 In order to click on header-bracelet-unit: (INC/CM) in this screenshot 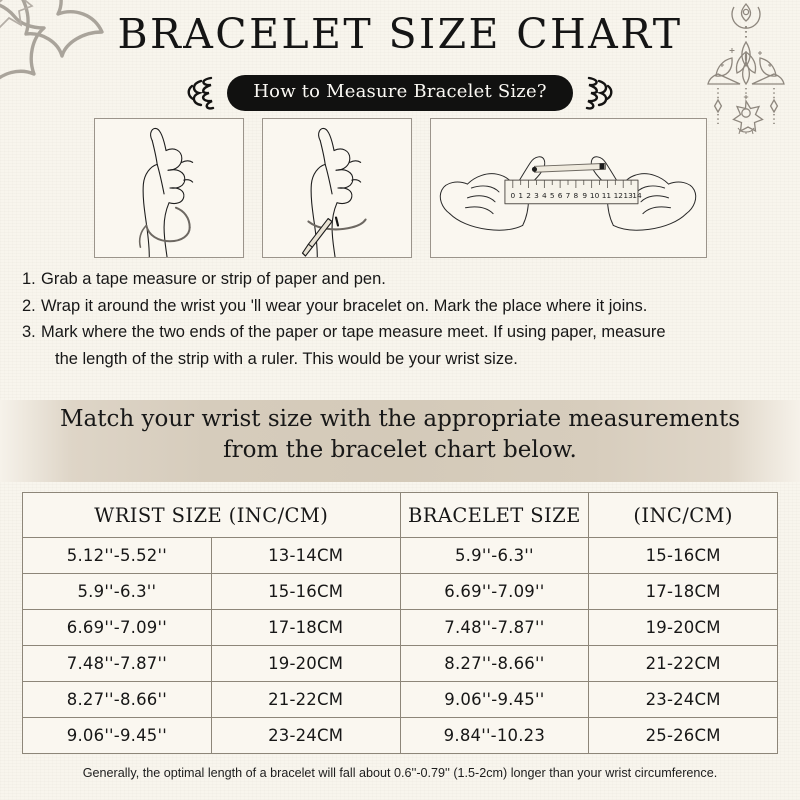, I will do `click(683, 515)`.